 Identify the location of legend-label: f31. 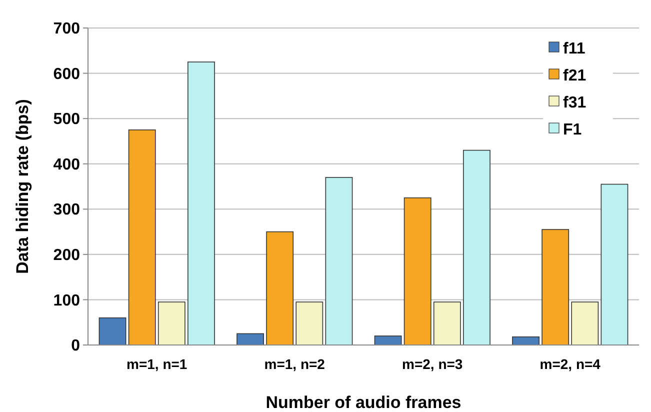
(574, 103).